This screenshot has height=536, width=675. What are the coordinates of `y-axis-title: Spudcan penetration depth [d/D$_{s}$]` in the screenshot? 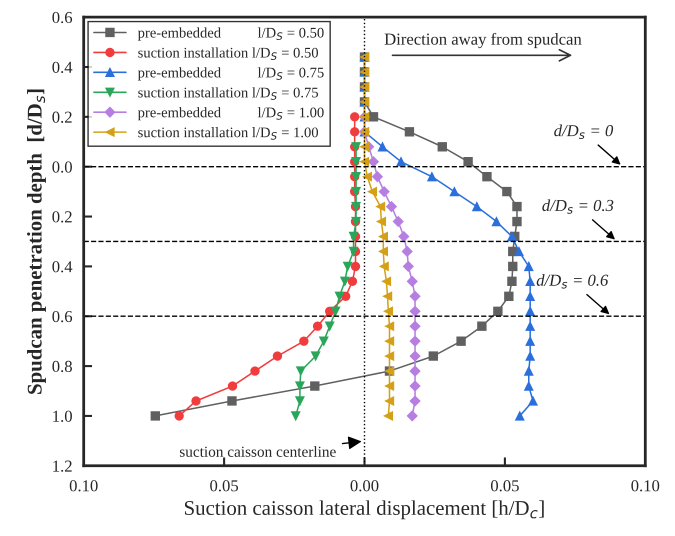 It's located at (36, 242).